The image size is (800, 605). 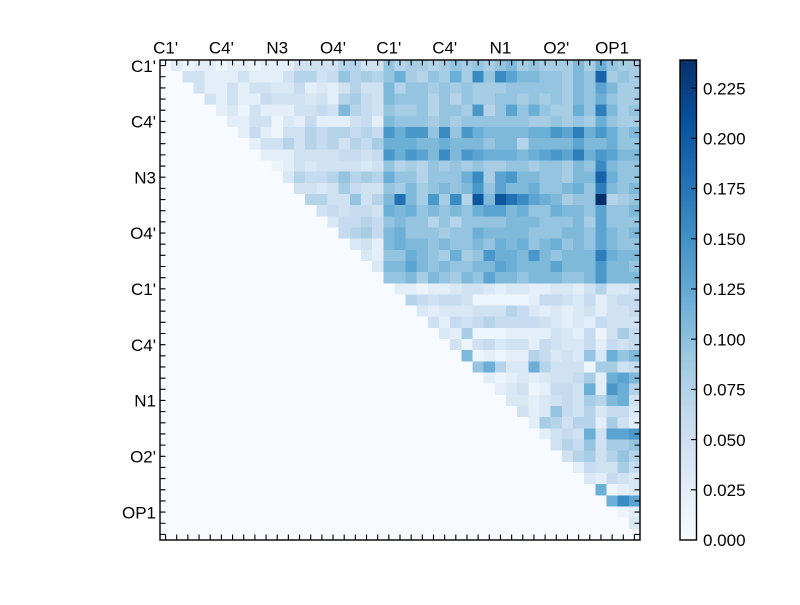 I want to click on svg-text: 0.200, so click(x=724, y=139).